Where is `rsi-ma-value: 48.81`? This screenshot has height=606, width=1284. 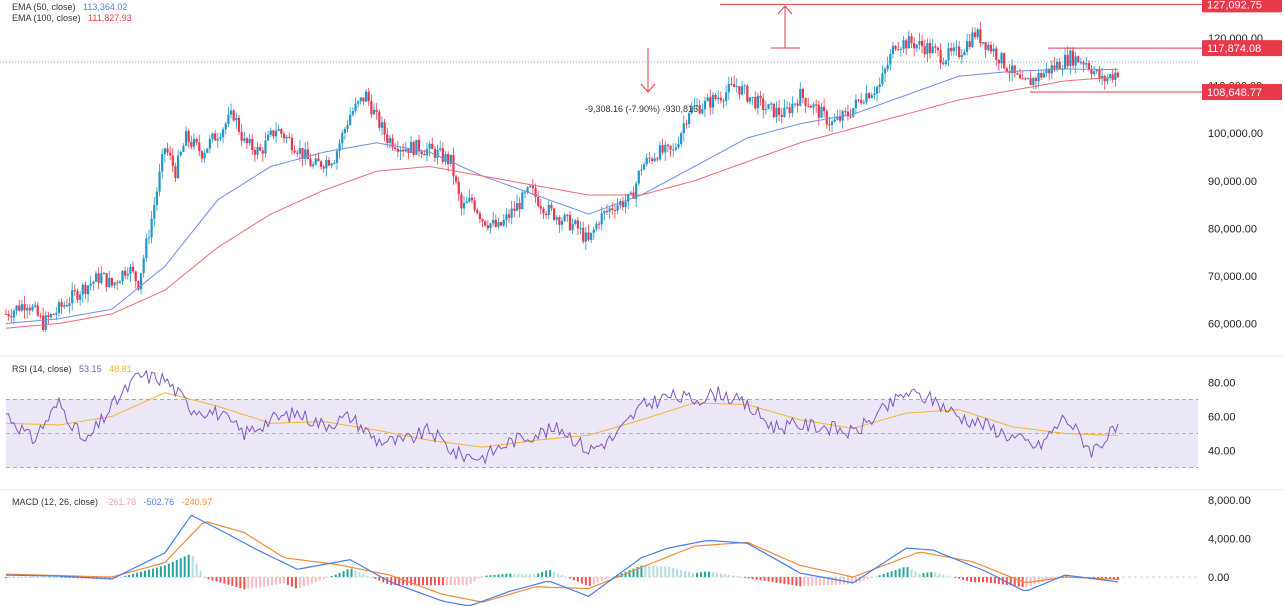 rsi-ma-value: 48.81 is located at coordinates (120, 369).